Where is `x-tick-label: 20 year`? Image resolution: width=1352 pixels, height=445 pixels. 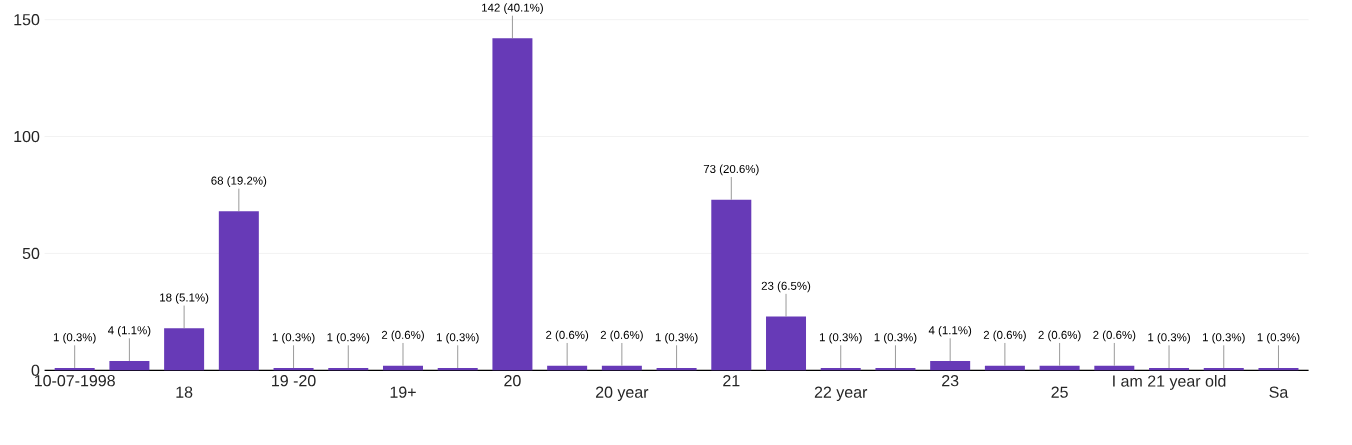 x-tick-label: 20 year is located at coordinates (622, 394).